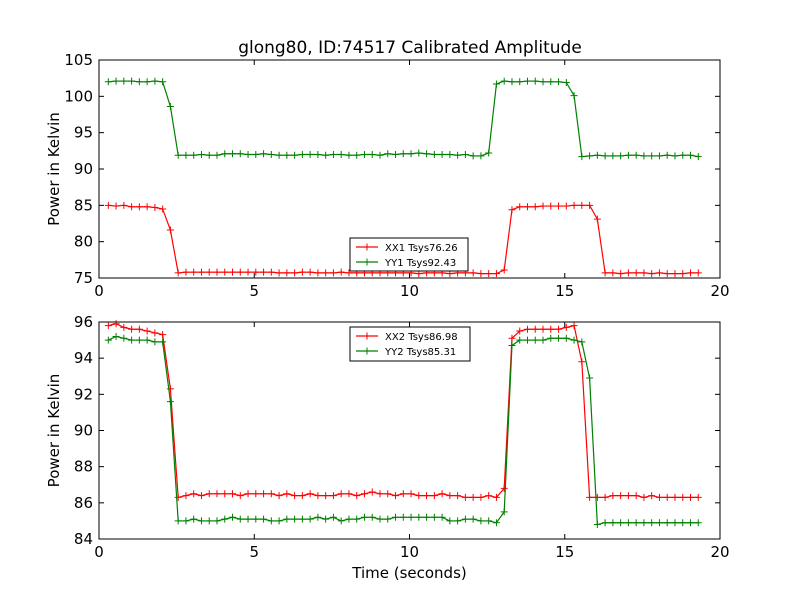 This screenshot has width=800, height=600. Describe the element at coordinates (83, 539) in the screenshot. I see `bottom-panel-y-tick-label: 84` at that location.